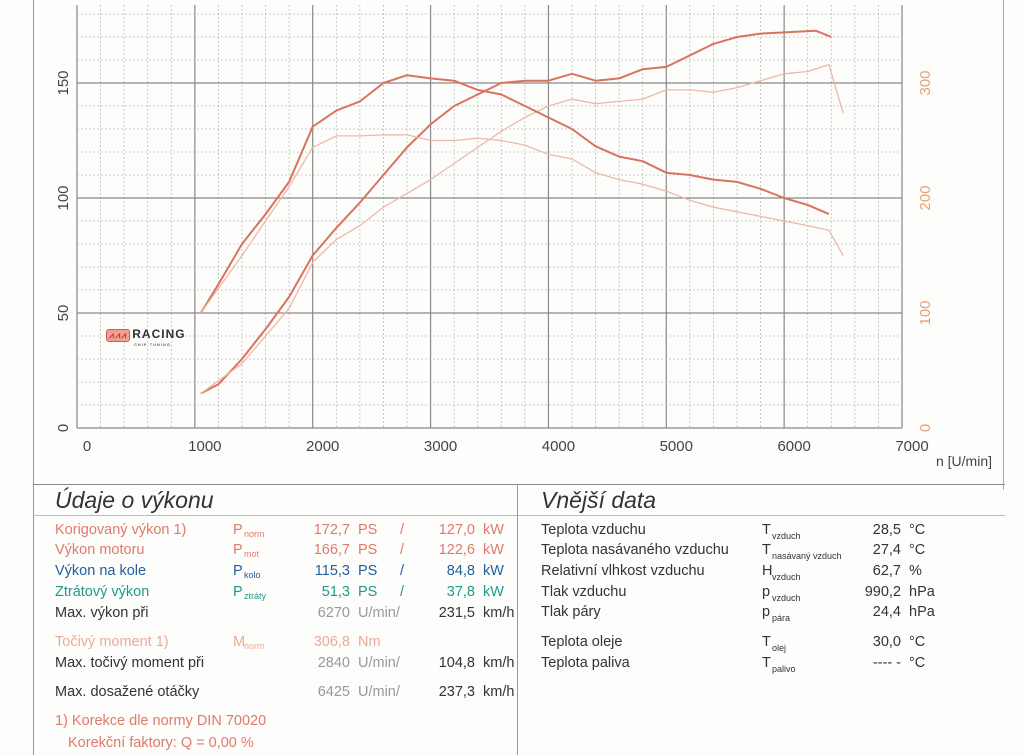  What do you see at coordinates (585, 663) in the screenshot?
I see `row-label: Teplota paliva` at bounding box center [585, 663].